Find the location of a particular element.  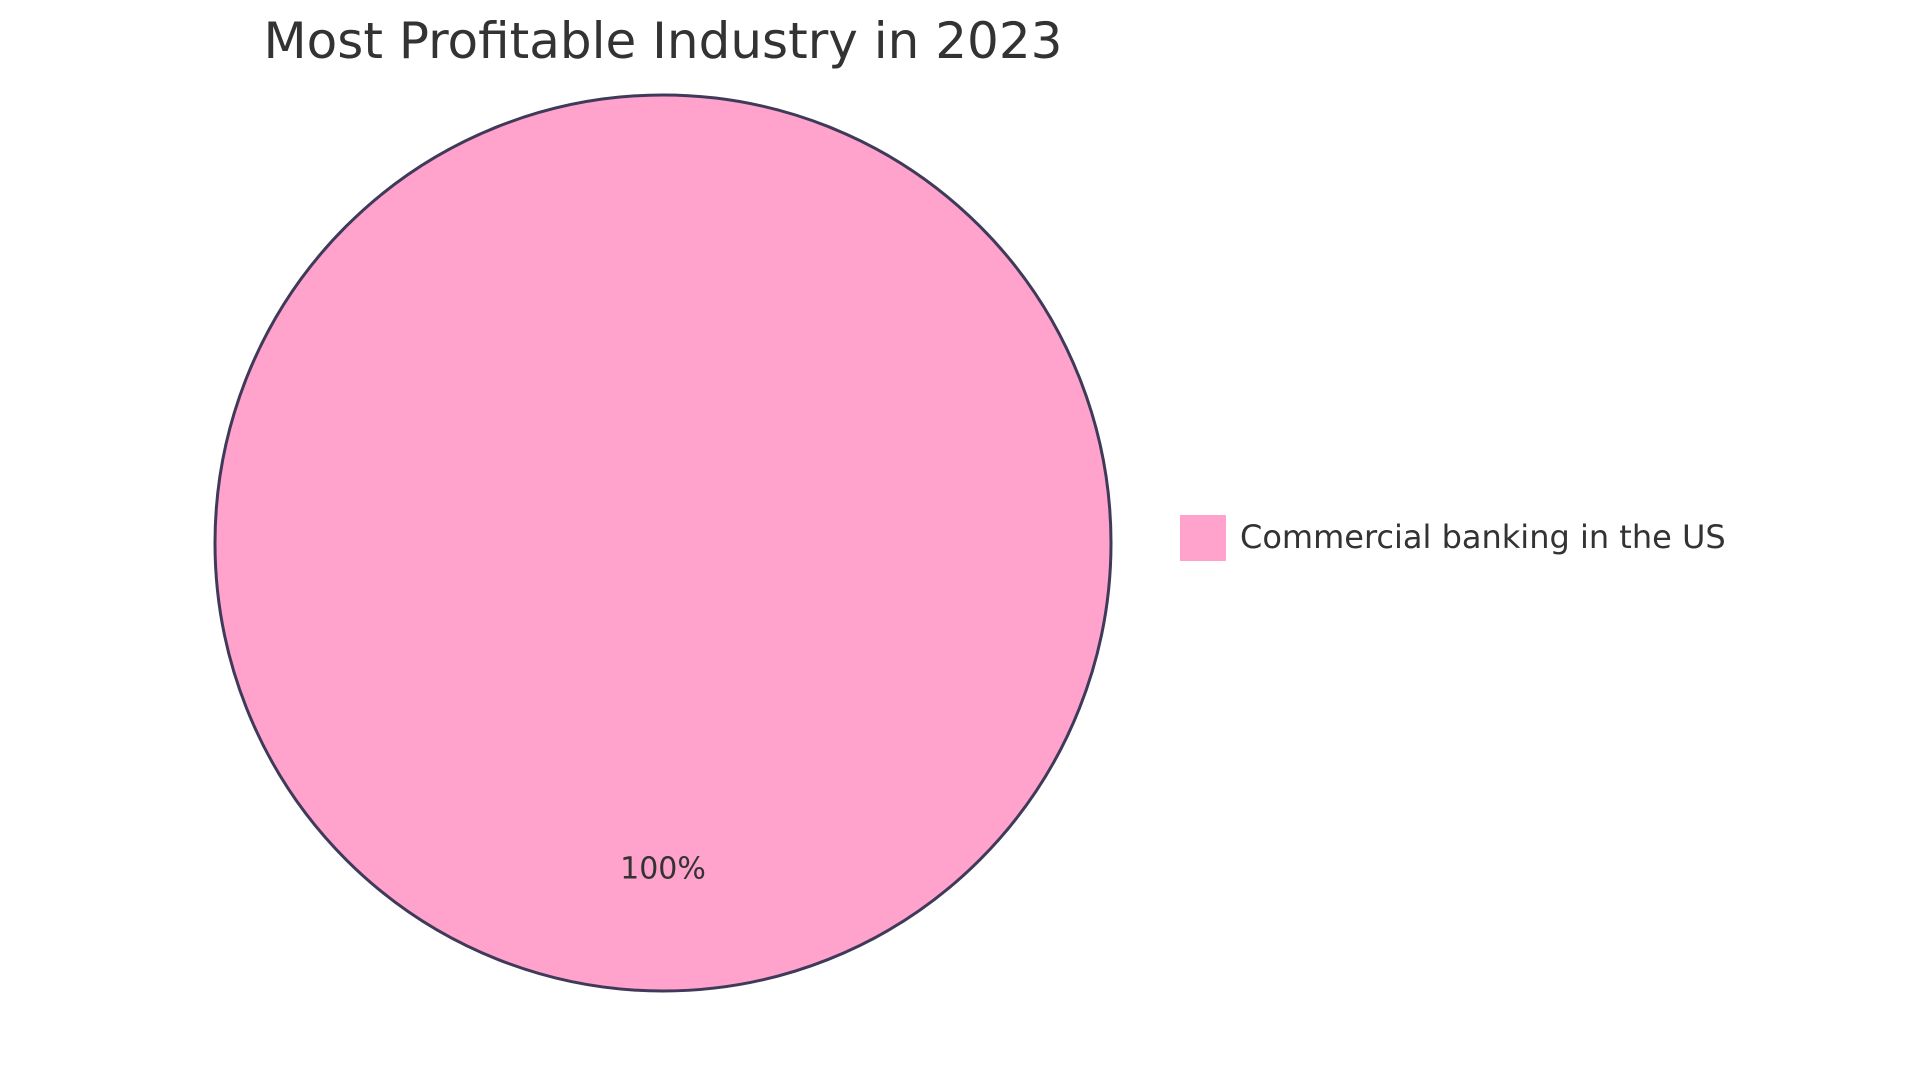

slice-labels: 100% is located at coordinates (663, 869).